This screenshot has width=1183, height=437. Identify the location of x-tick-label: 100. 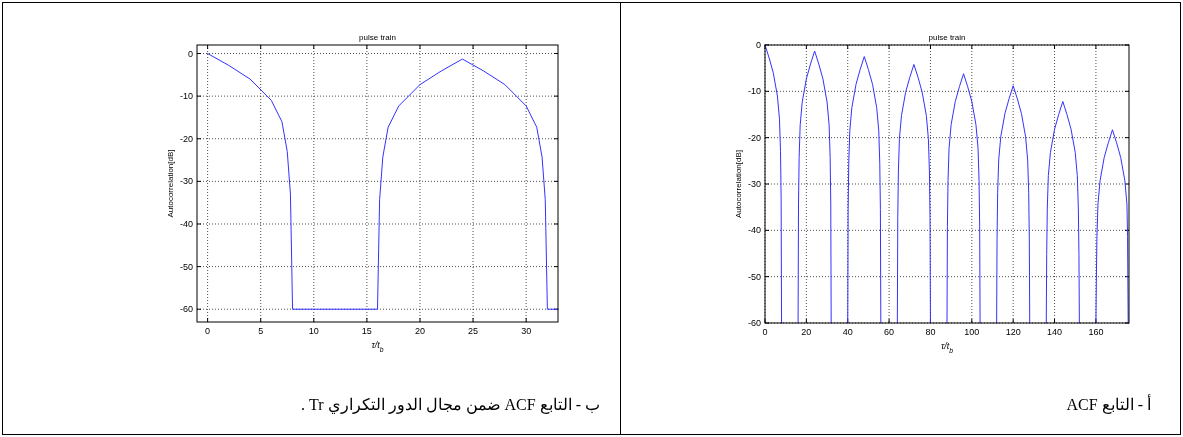
(972, 332).